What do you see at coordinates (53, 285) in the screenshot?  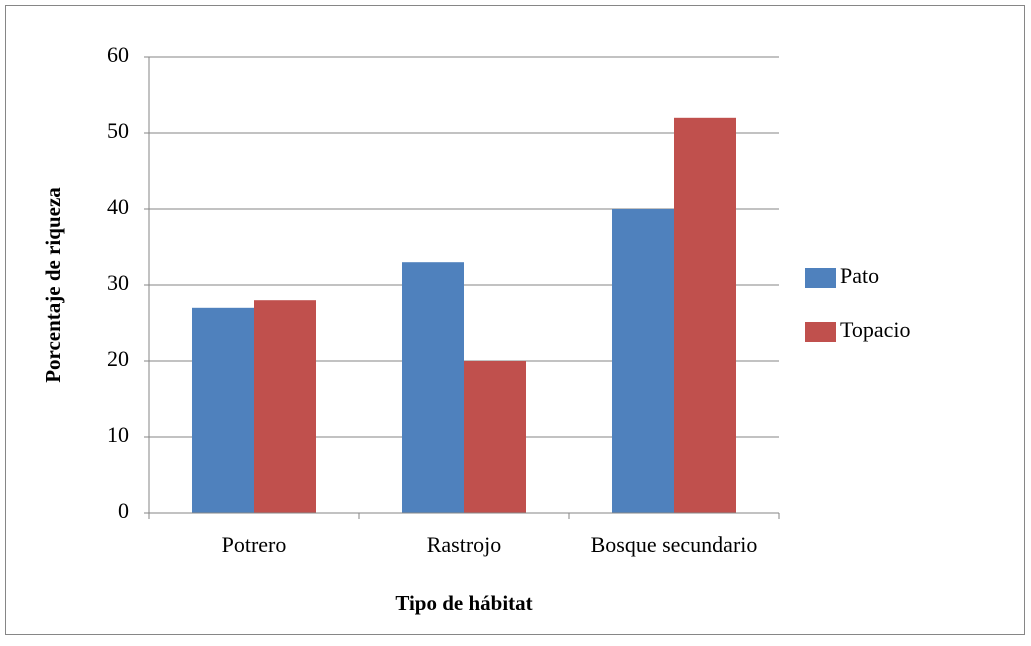 I see `y-axis-title: Porcentaje de riqueza` at bounding box center [53, 285].